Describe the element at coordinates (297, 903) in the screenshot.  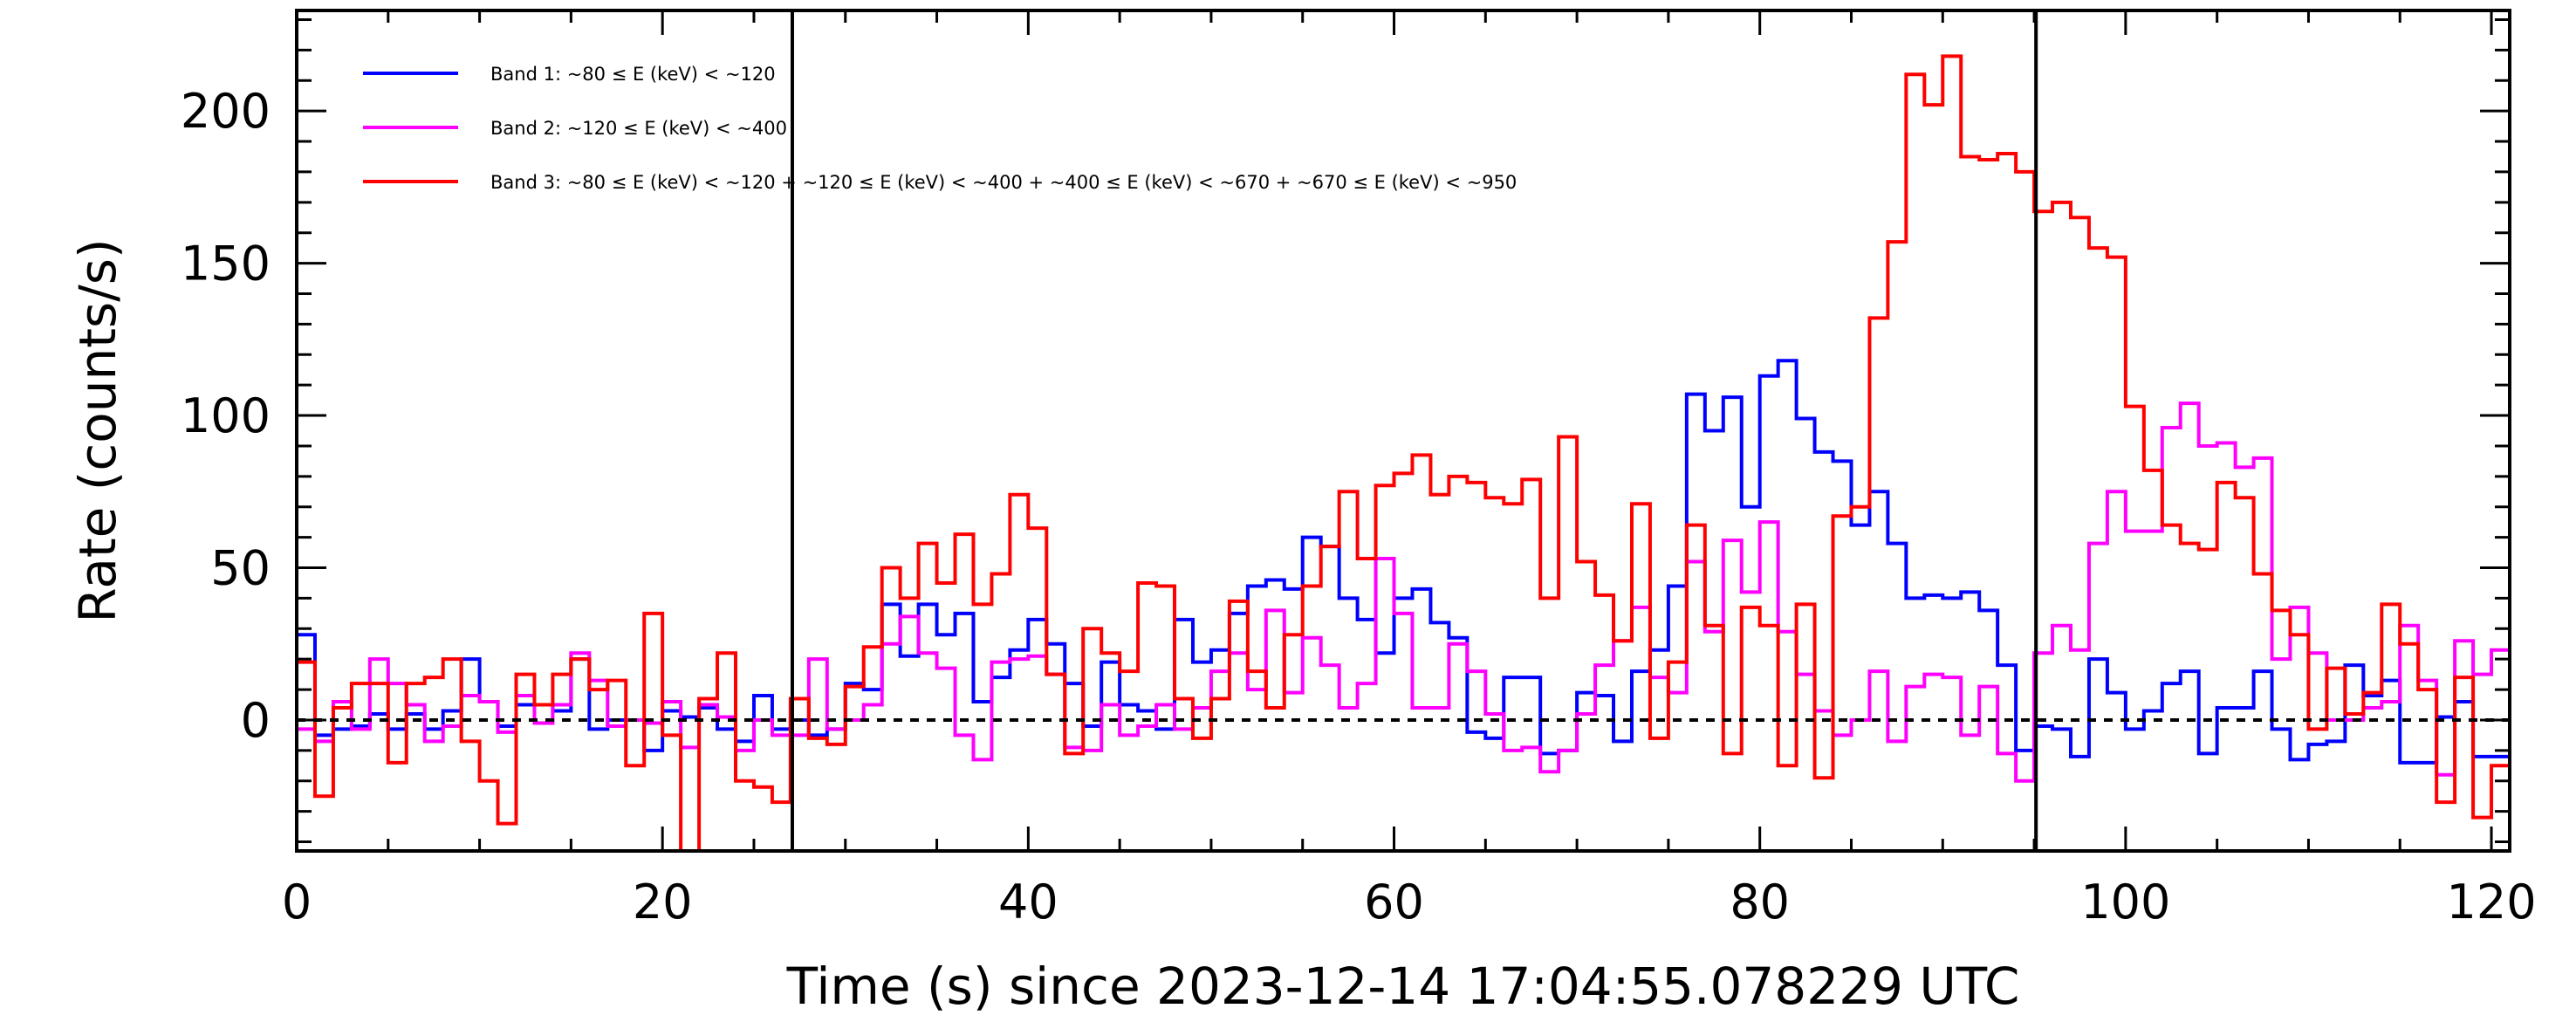
I see `x-tick-label: 0` at that location.